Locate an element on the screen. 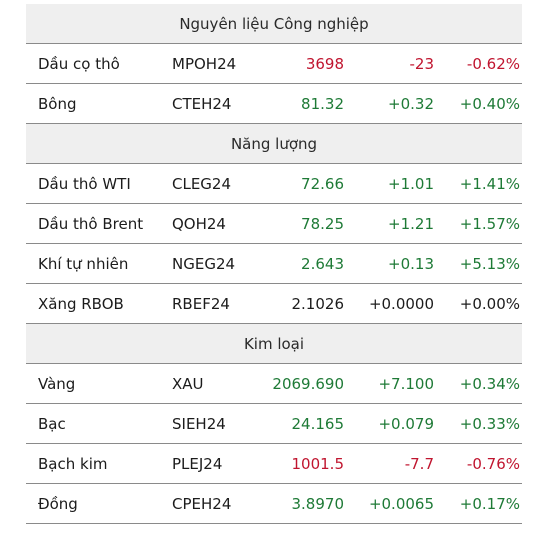  table-row: Dầu cọ thô MPOH24 3698 -23 -0.62% is located at coordinates (274, 64).